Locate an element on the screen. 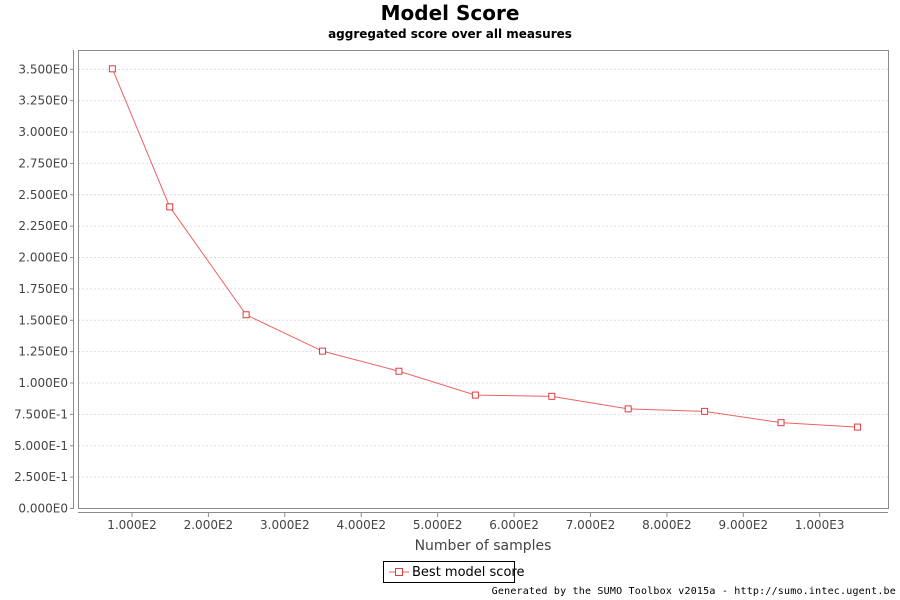 The width and height of the screenshot is (900, 600). chart-title: Model Score is located at coordinates (450, 13).